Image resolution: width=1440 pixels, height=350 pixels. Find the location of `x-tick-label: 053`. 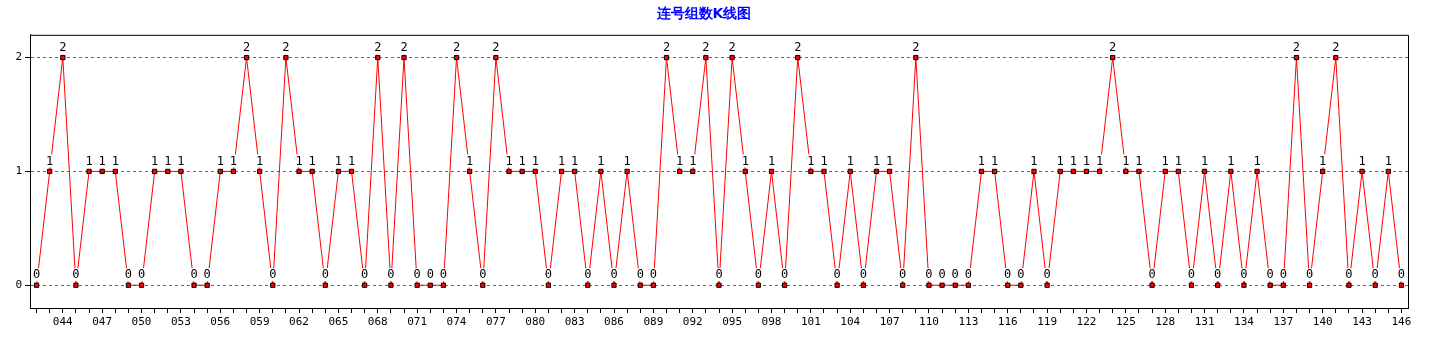

x-tick-label: 053 is located at coordinates (180, 322).